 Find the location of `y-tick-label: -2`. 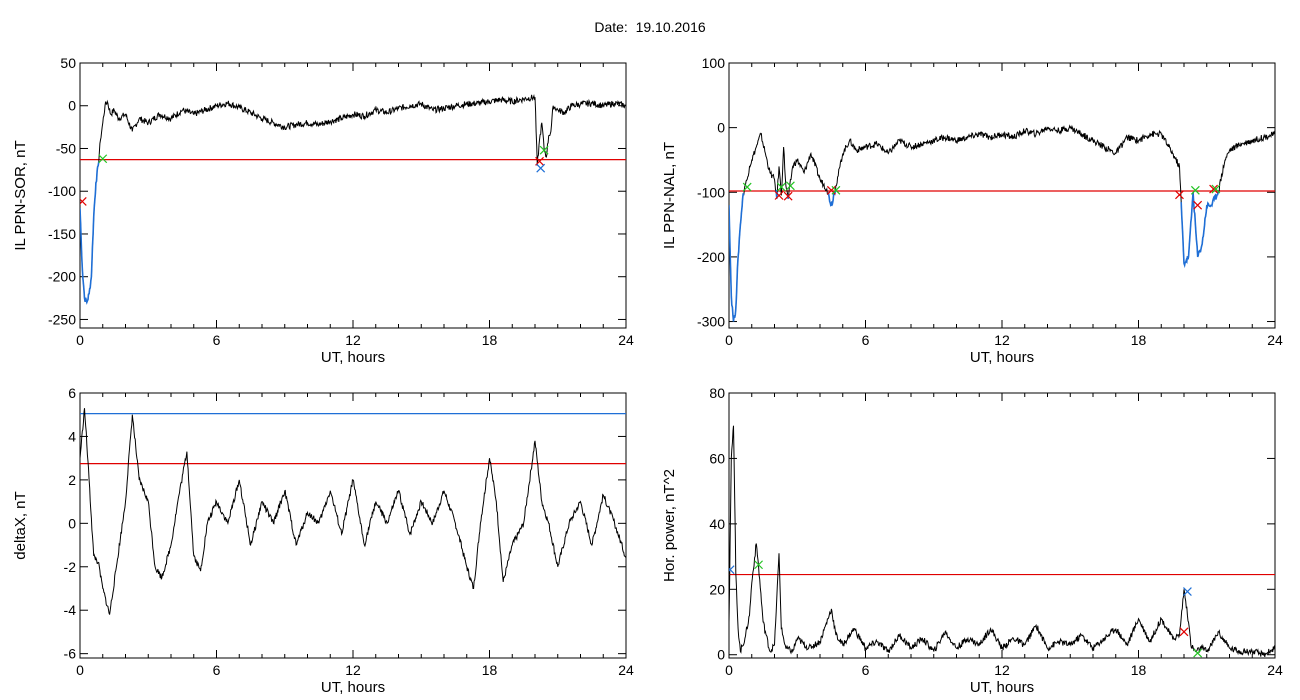

y-tick-label: -2 is located at coordinates (70, 567).